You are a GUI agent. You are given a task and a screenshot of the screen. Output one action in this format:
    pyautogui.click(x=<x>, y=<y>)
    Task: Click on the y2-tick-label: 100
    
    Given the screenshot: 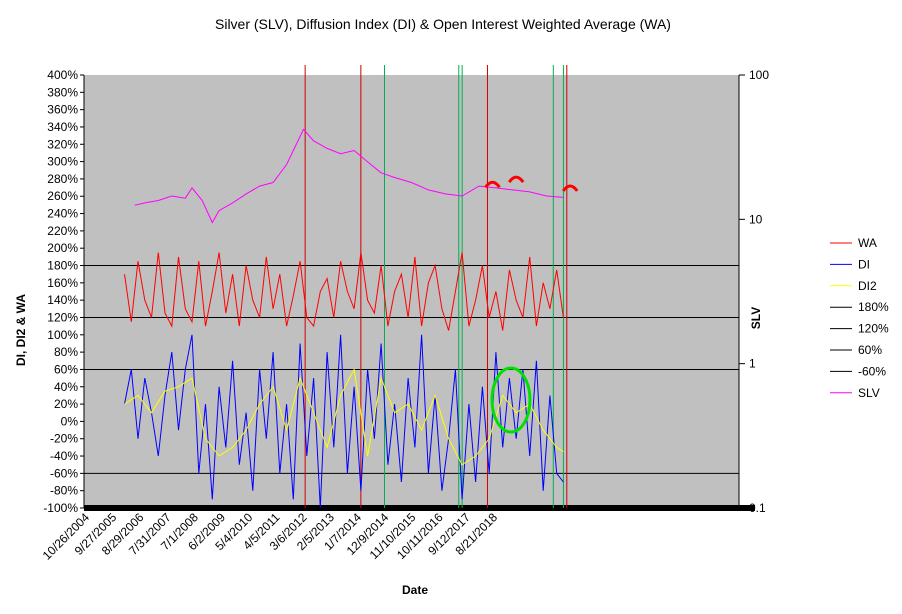 What is the action you would take?
    pyautogui.click(x=759, y=75)
    